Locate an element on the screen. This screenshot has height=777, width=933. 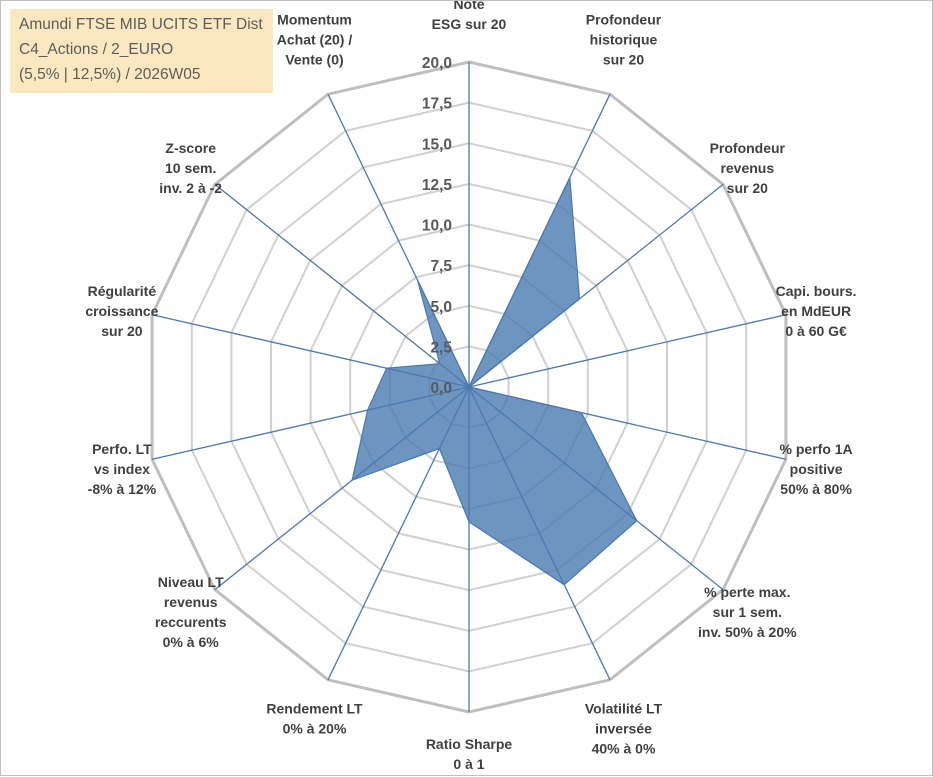
axis-label: Niveau LT revenus reccurents 0% à 6% is located at coordinates (191, 612).